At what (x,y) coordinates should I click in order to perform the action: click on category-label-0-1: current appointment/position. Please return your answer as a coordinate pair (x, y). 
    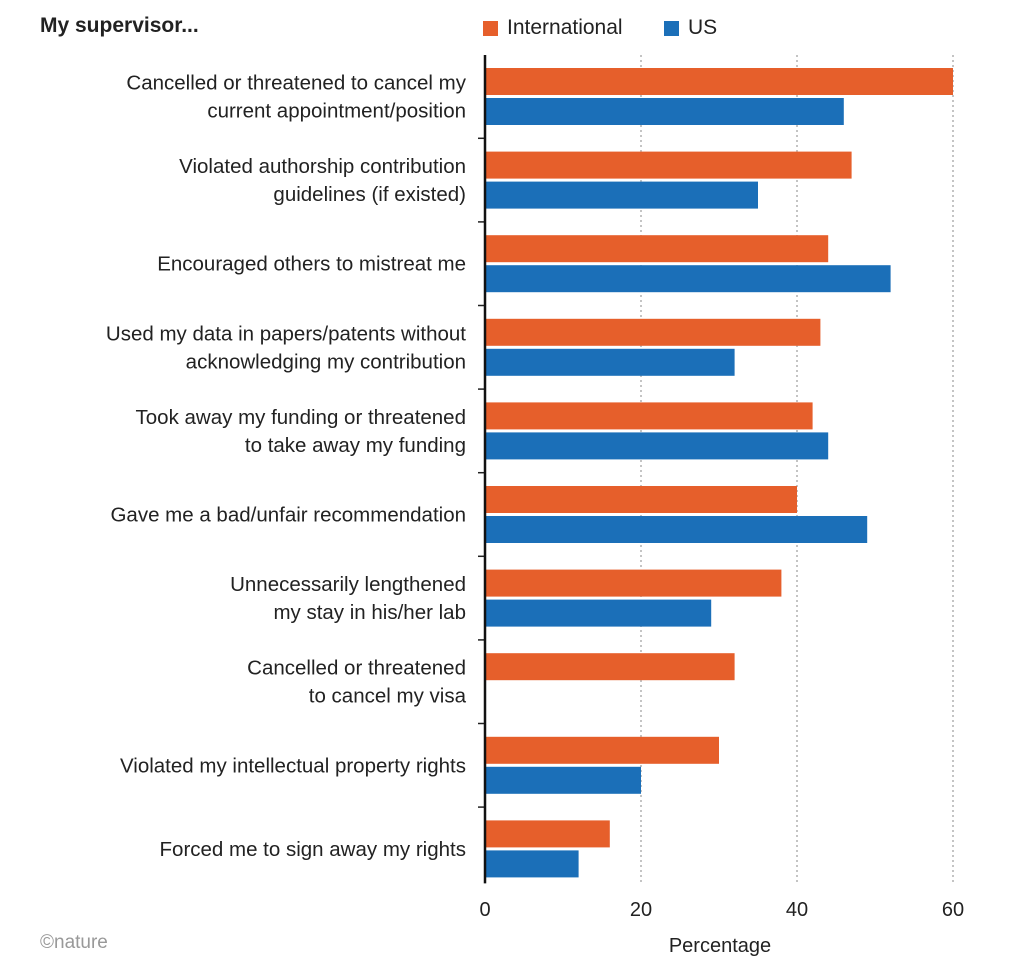
    Looking at the image, I should click on (336, 111).